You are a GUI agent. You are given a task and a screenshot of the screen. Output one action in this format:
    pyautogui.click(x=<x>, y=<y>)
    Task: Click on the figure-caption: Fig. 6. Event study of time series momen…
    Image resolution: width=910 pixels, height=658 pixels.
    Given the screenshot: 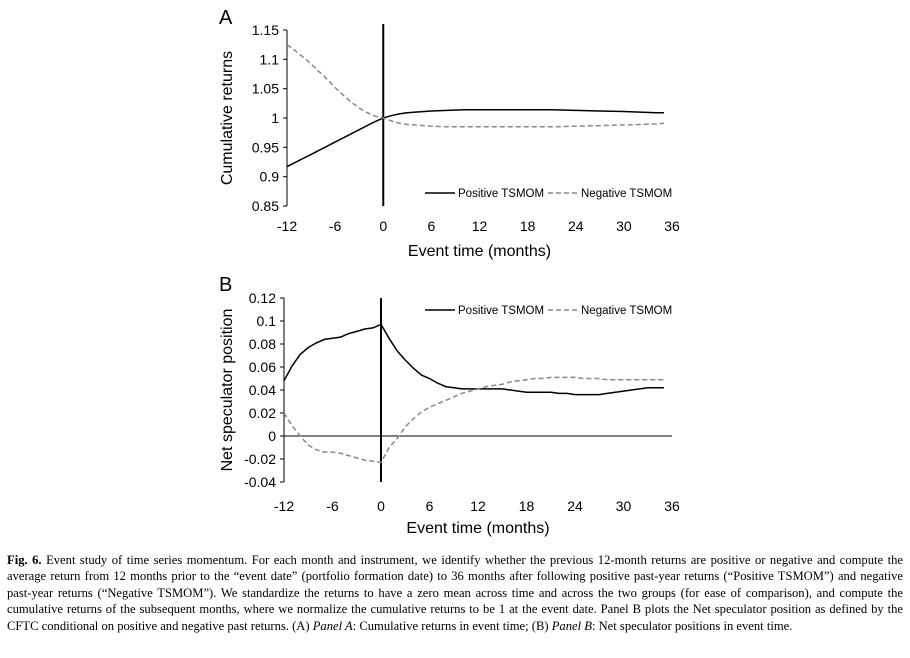 What is the action you would take?
    pyautogui.click(x=455, y=593)
    